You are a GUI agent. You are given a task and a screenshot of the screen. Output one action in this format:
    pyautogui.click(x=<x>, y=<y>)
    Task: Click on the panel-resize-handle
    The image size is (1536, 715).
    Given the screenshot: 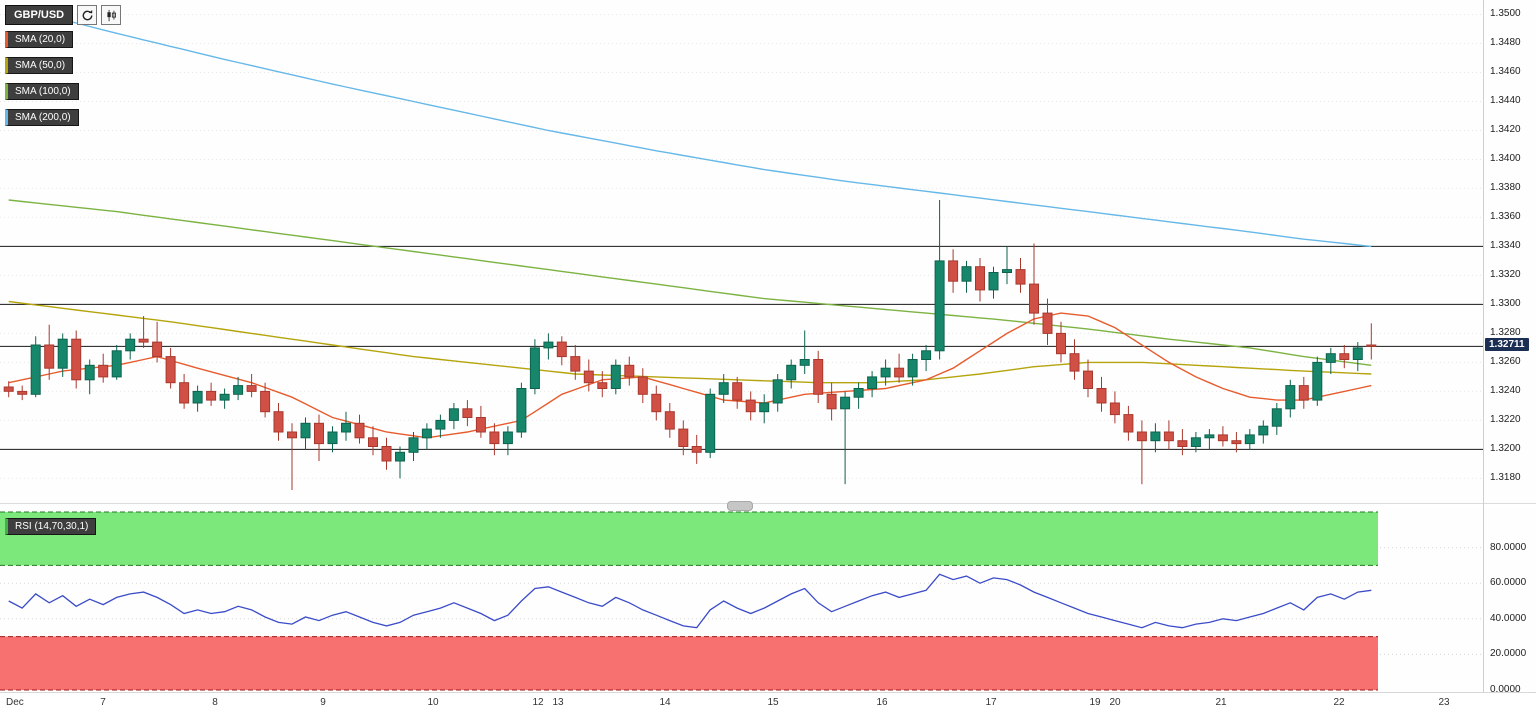 What is the action you would take?
    pyautogui.click(x=740, y=506)
    